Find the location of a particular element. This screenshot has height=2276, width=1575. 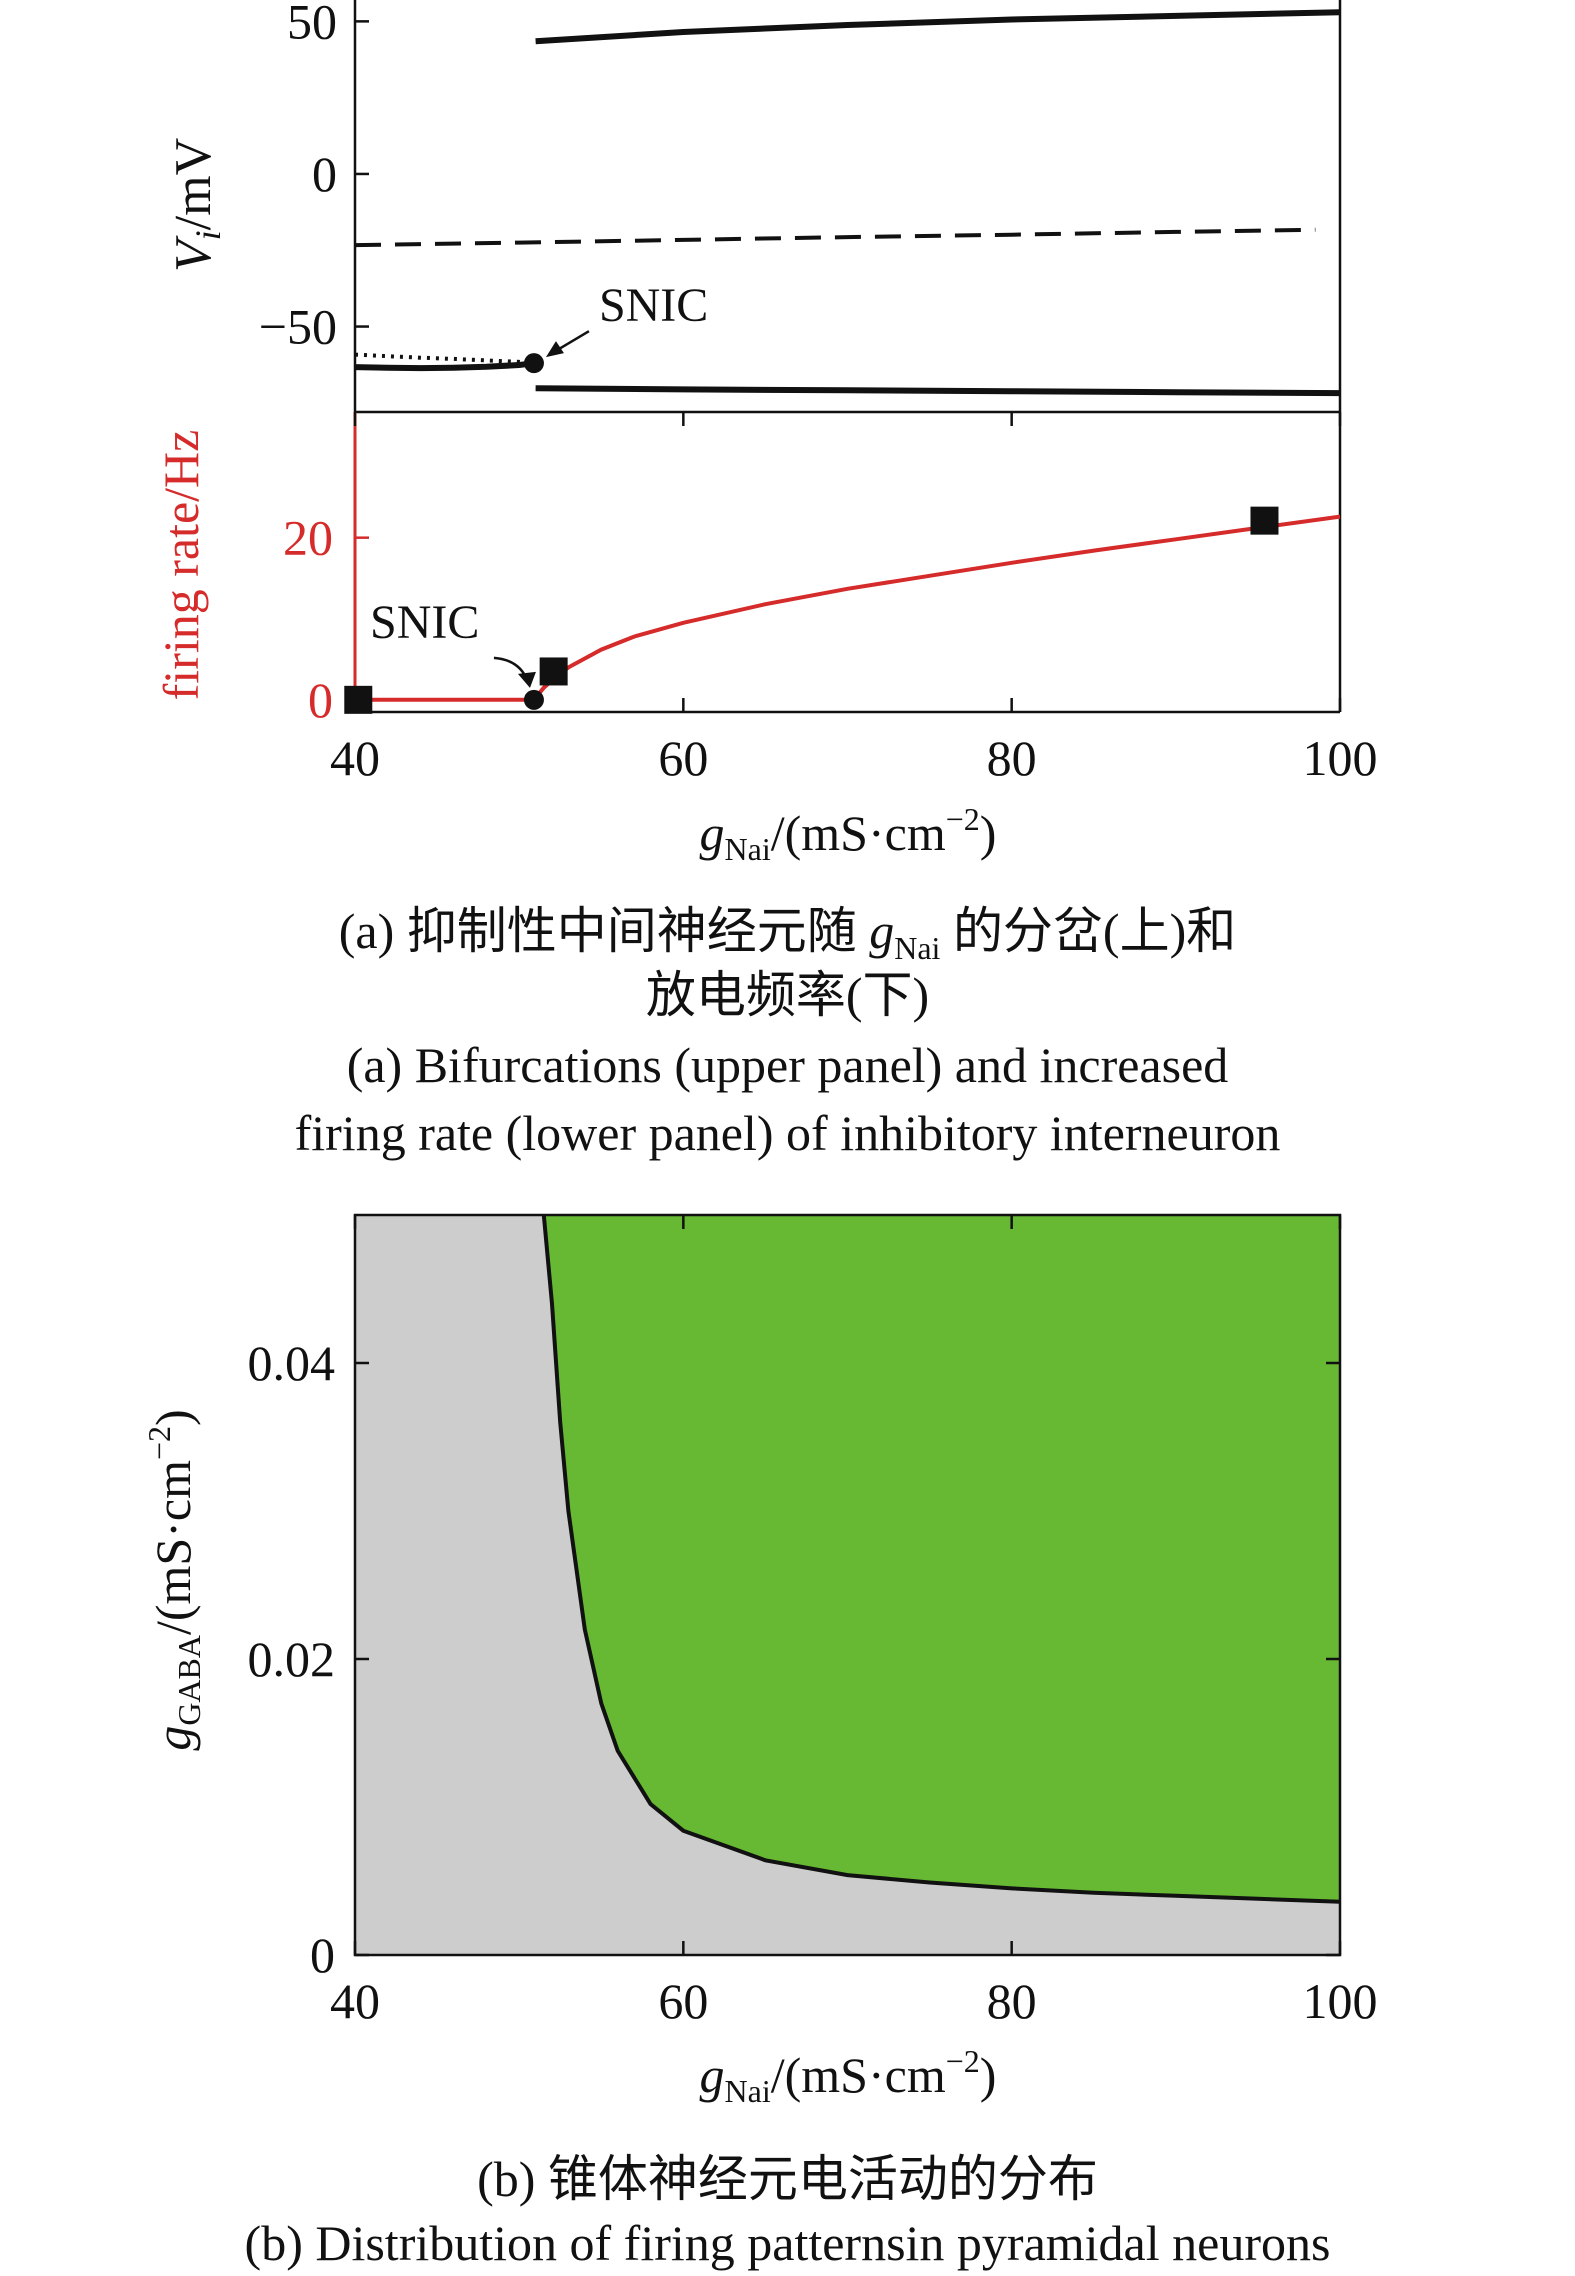

bifurcation-plot: 50 0 −50 SNIC Vi/mV is located at coordinates (753, 206).